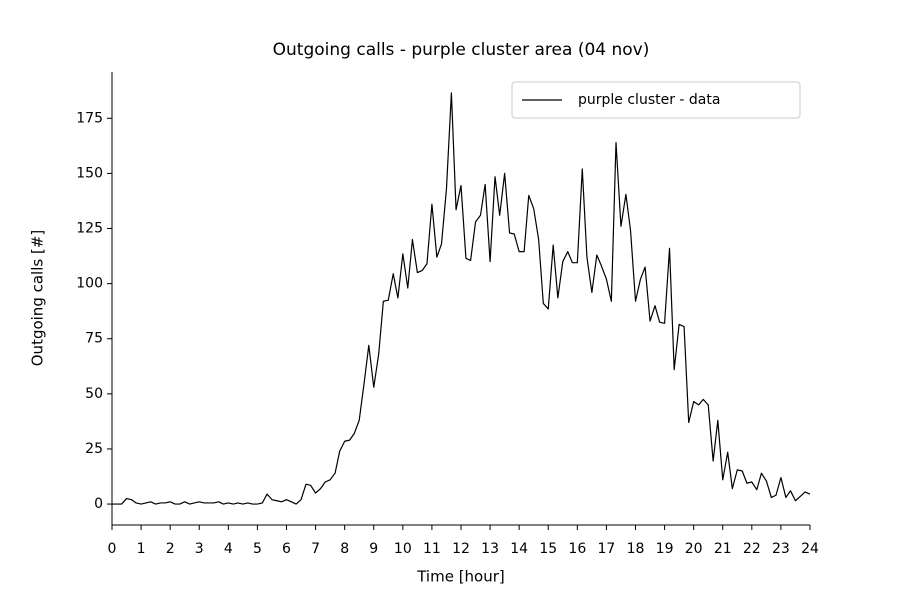 This screenshot has height=600, width=900. I want to click on x-tick-label: 21, so click(723, 549).